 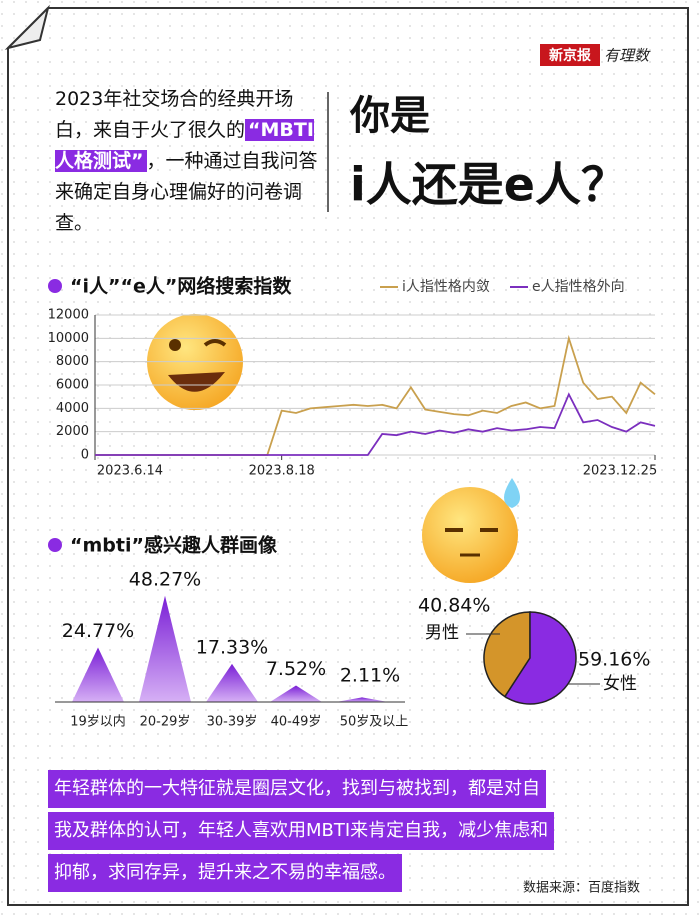 What do you see at coordinates (620, 471) in the screenshot?
I see `x-tick-label: 2023.12.25` at bounding box center [620, 471].